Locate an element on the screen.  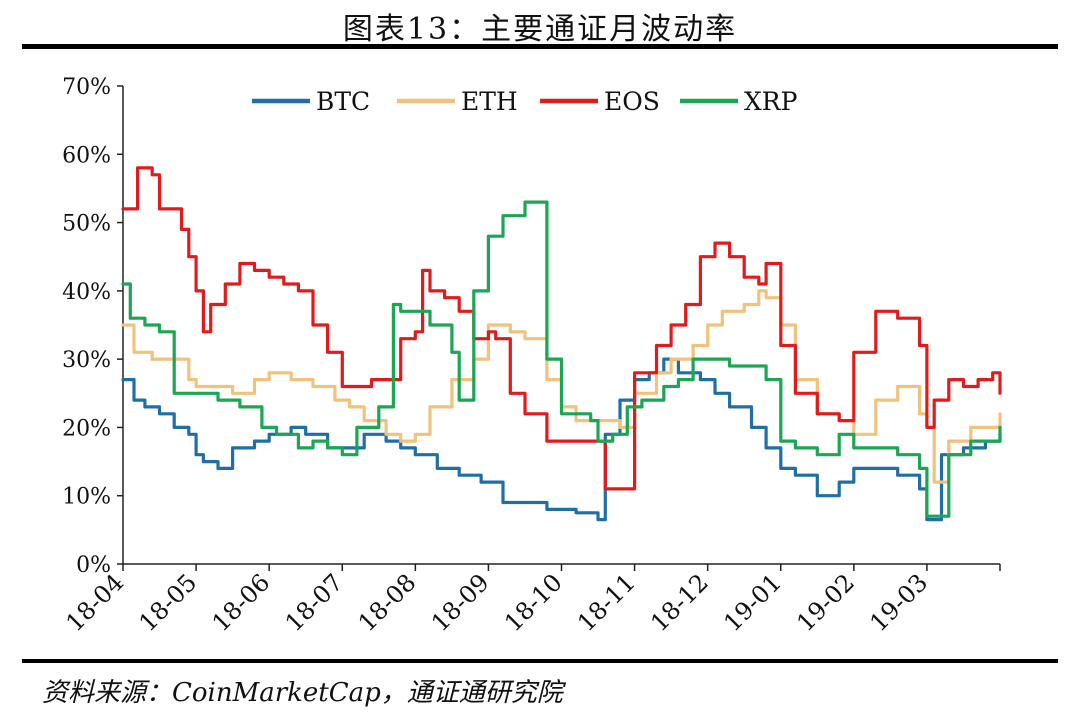
y-tick-label: 20% is located at coordinates (86, 428).